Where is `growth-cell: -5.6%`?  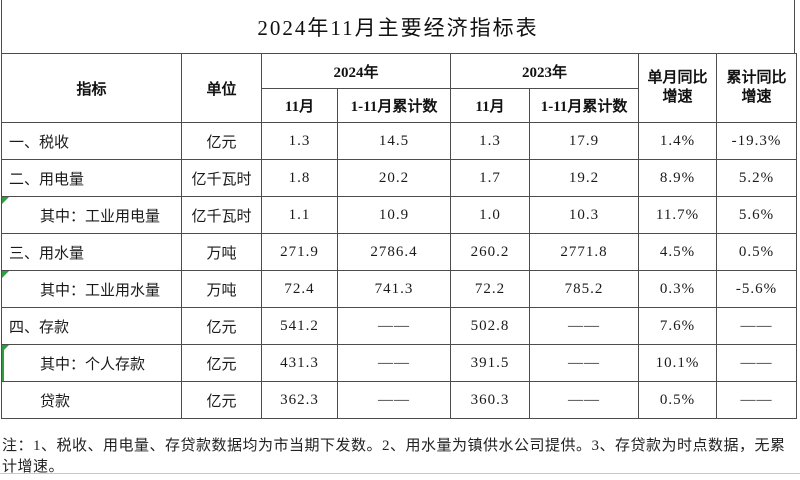 growth-cell: -5.6% is located at coordinates (757, 289).